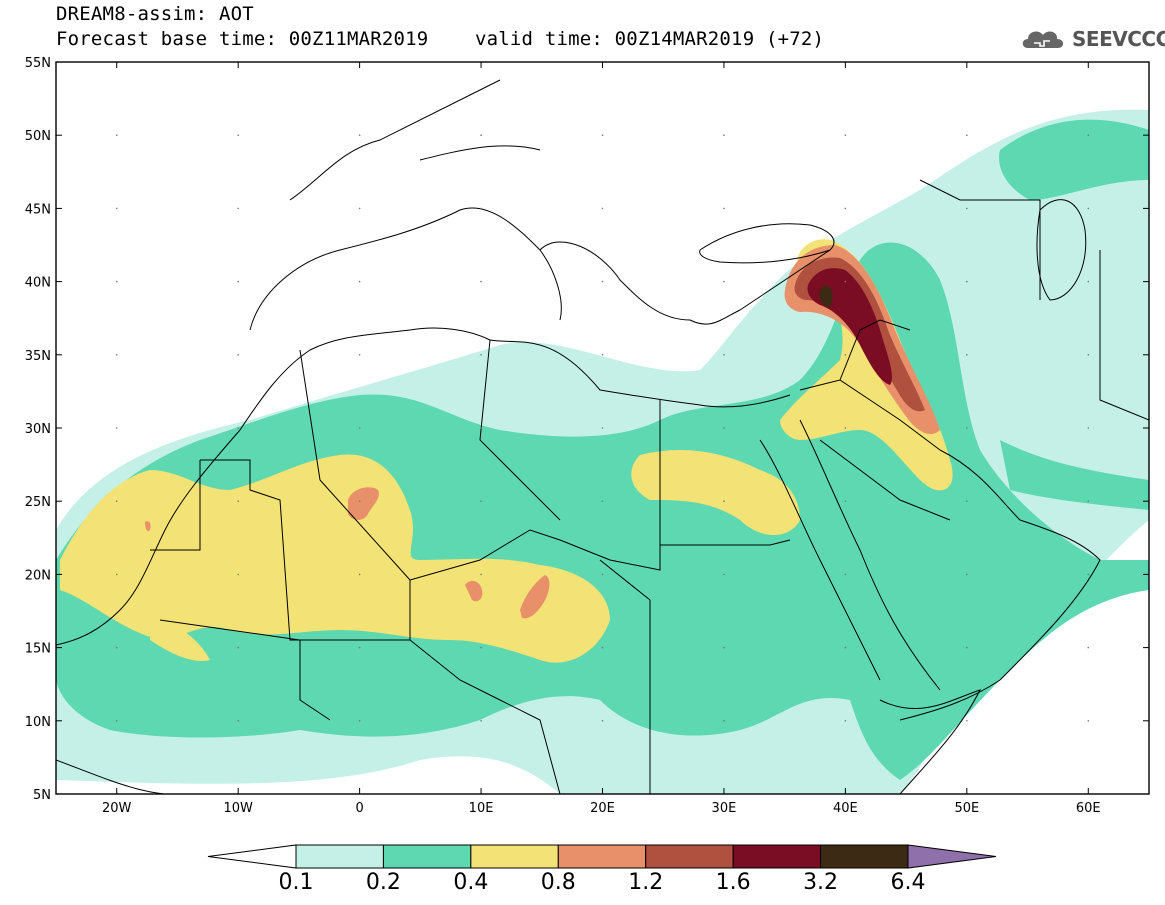  I want to click on aot-field-0.4-sahara, so click(335, 558).